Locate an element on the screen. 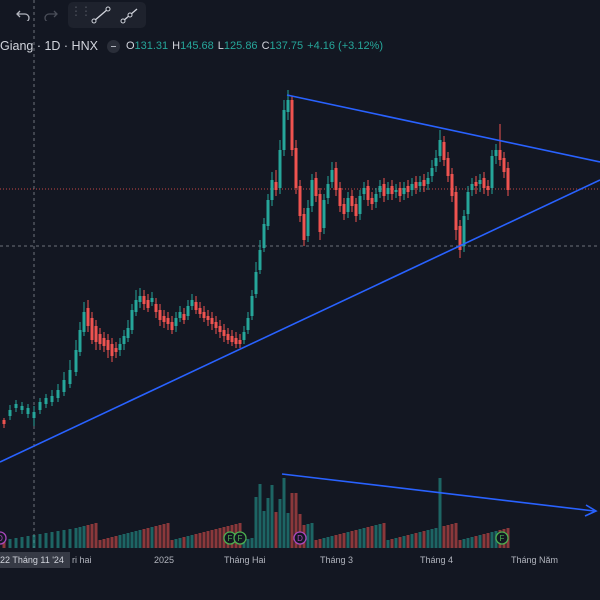 The width and height of the screenshot is (600, 600). symbol-title: Giang · 1D · HNX is located at coordinates (49, 46).